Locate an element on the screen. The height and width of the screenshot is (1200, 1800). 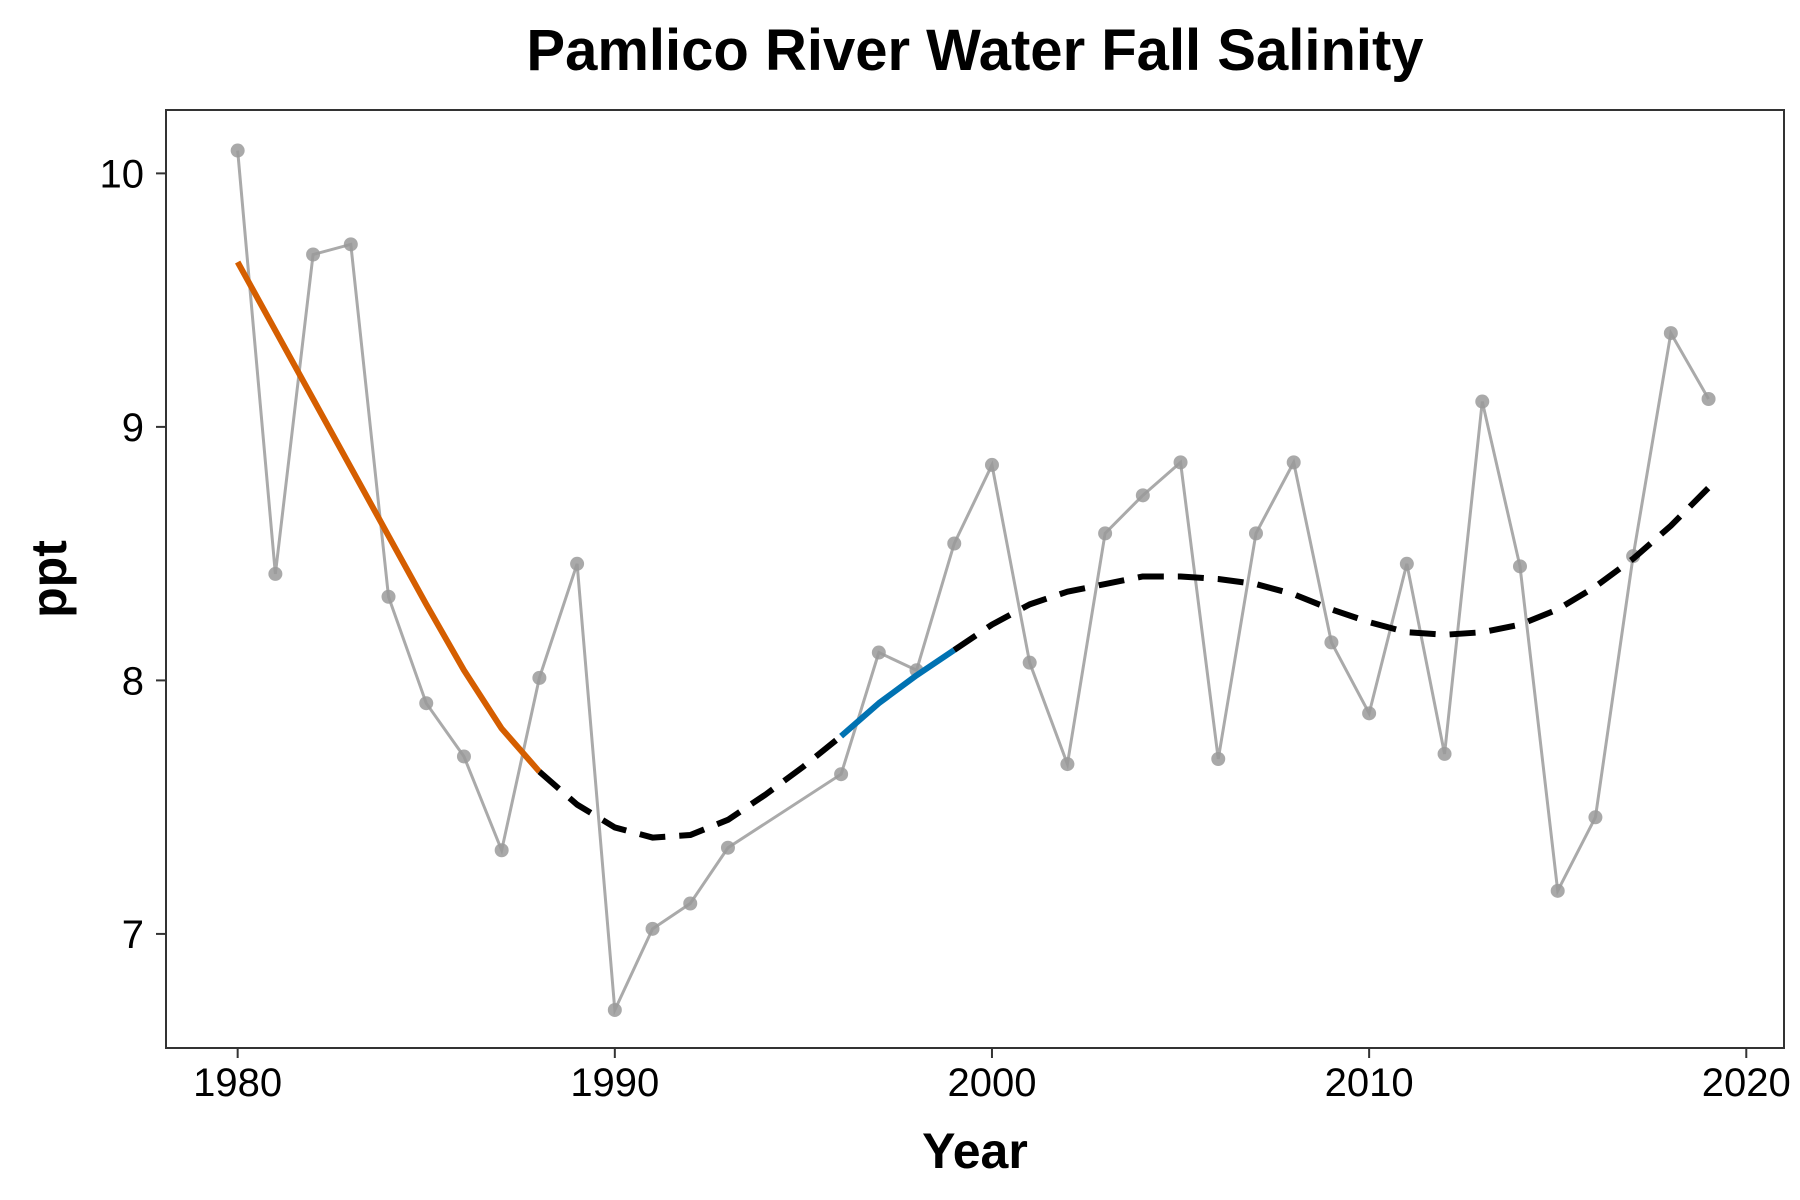
x-tick-label: 2010 is located at coordinates (1369, 1083).